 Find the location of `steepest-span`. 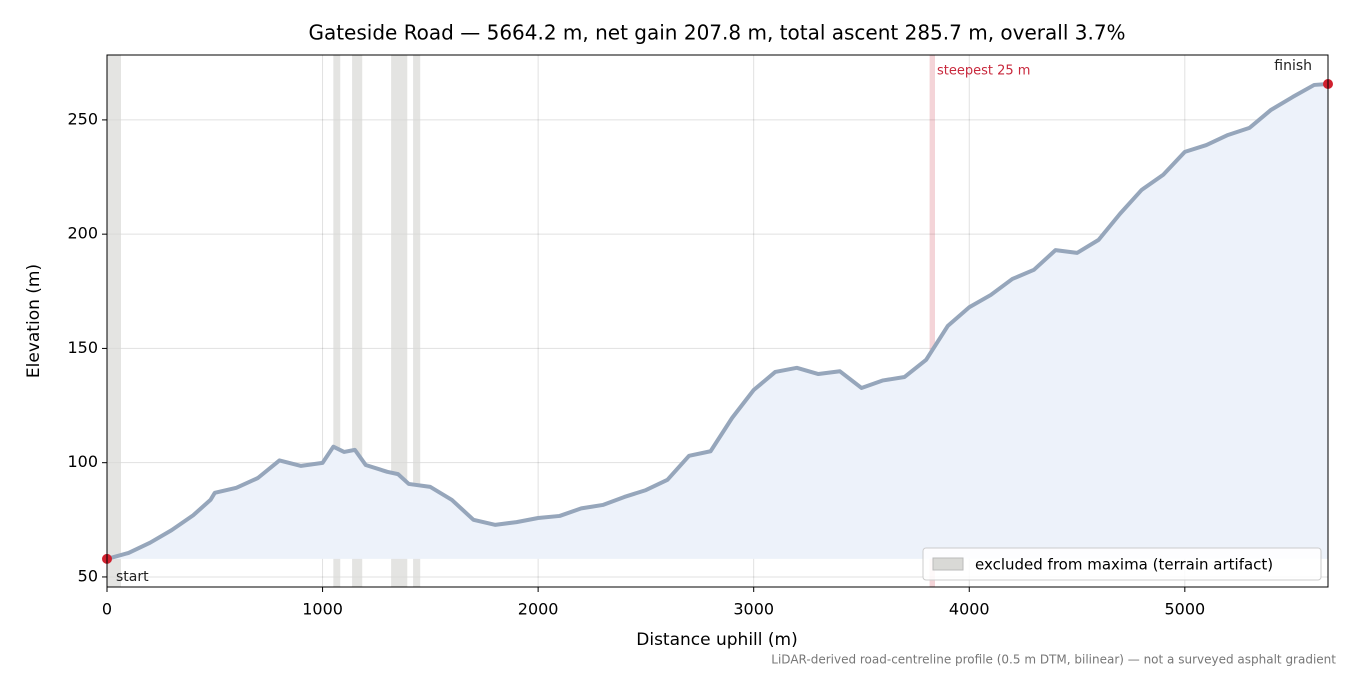

steepest-span is located at coordinates (932, 321).